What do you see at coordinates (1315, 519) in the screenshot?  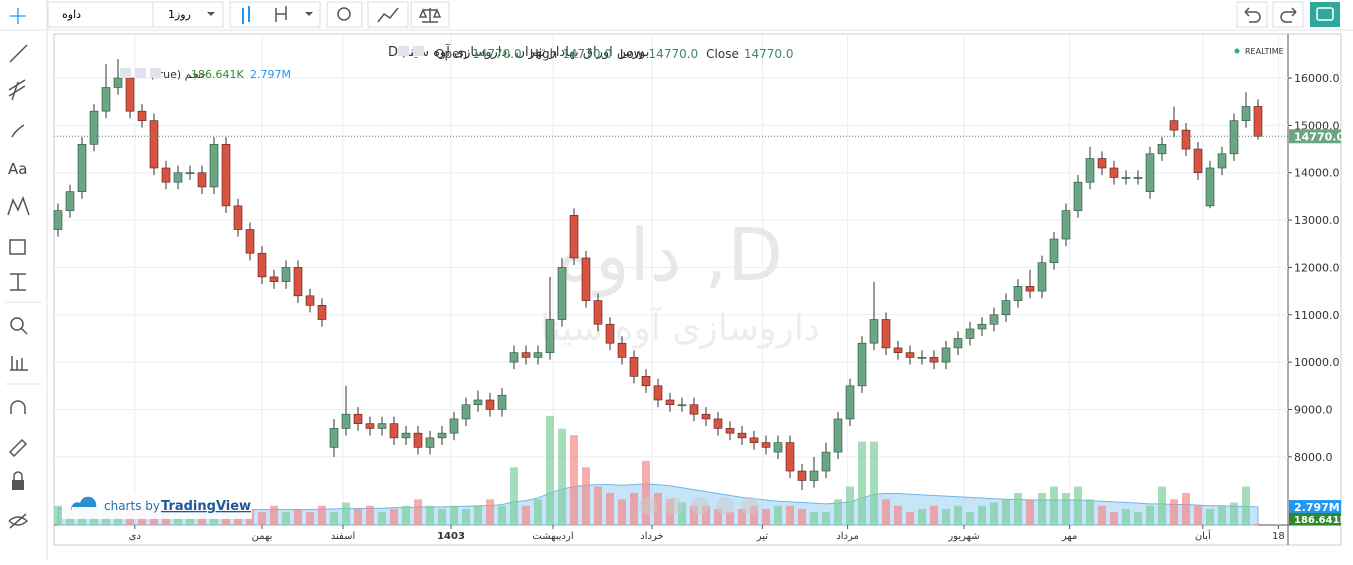 I see `volume-last-box` at bounding box center [1315, 519].